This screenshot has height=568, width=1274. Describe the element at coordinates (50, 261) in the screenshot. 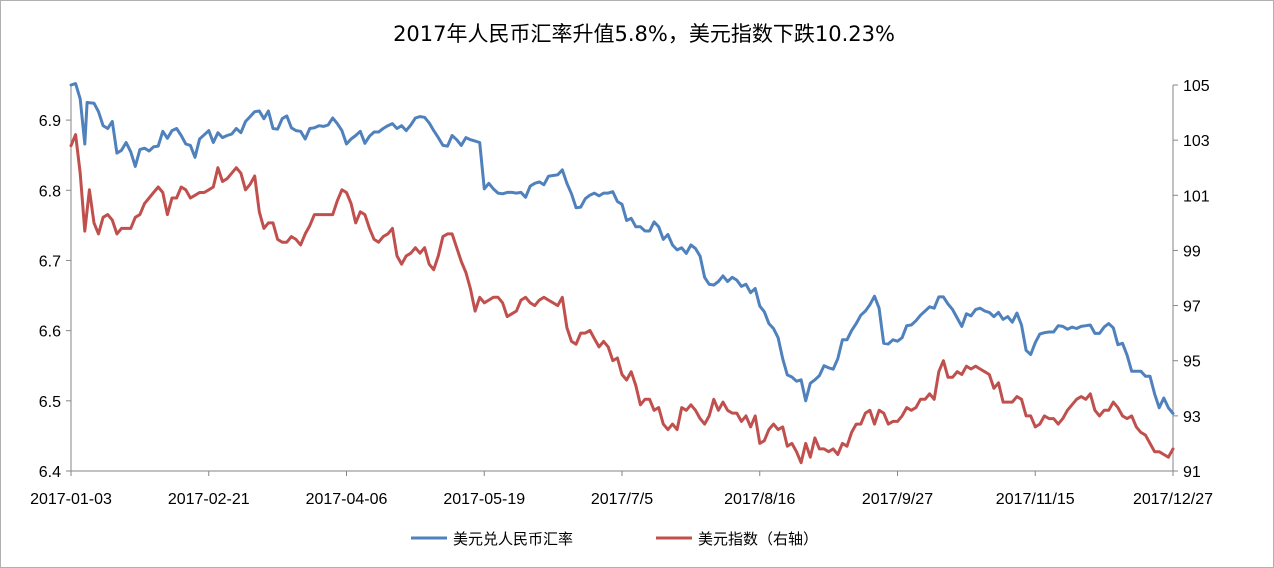

I see `left-y-tick-label: 6.7` at that location.